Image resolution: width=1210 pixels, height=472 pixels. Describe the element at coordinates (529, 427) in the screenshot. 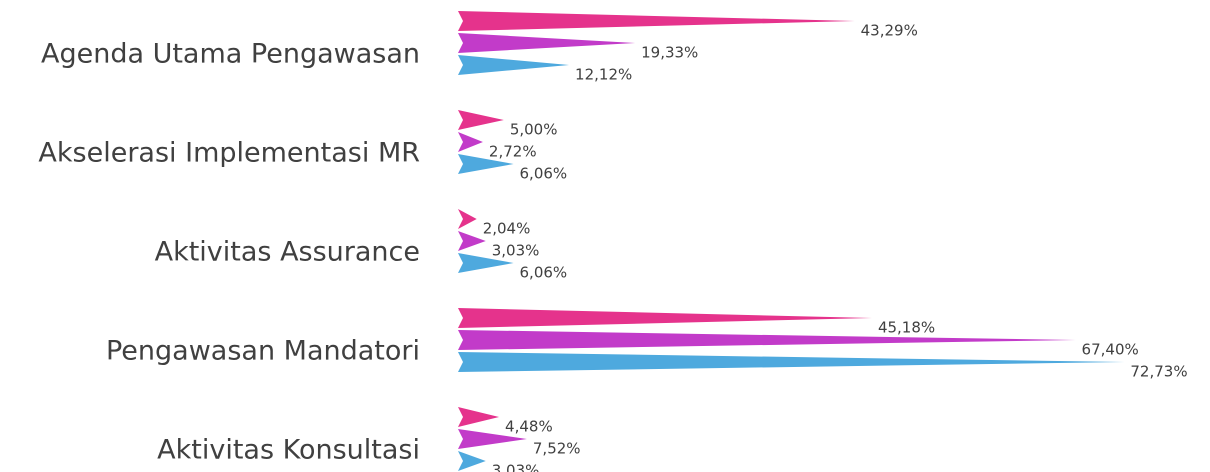

I see `value-label: 4,48%` at that location.